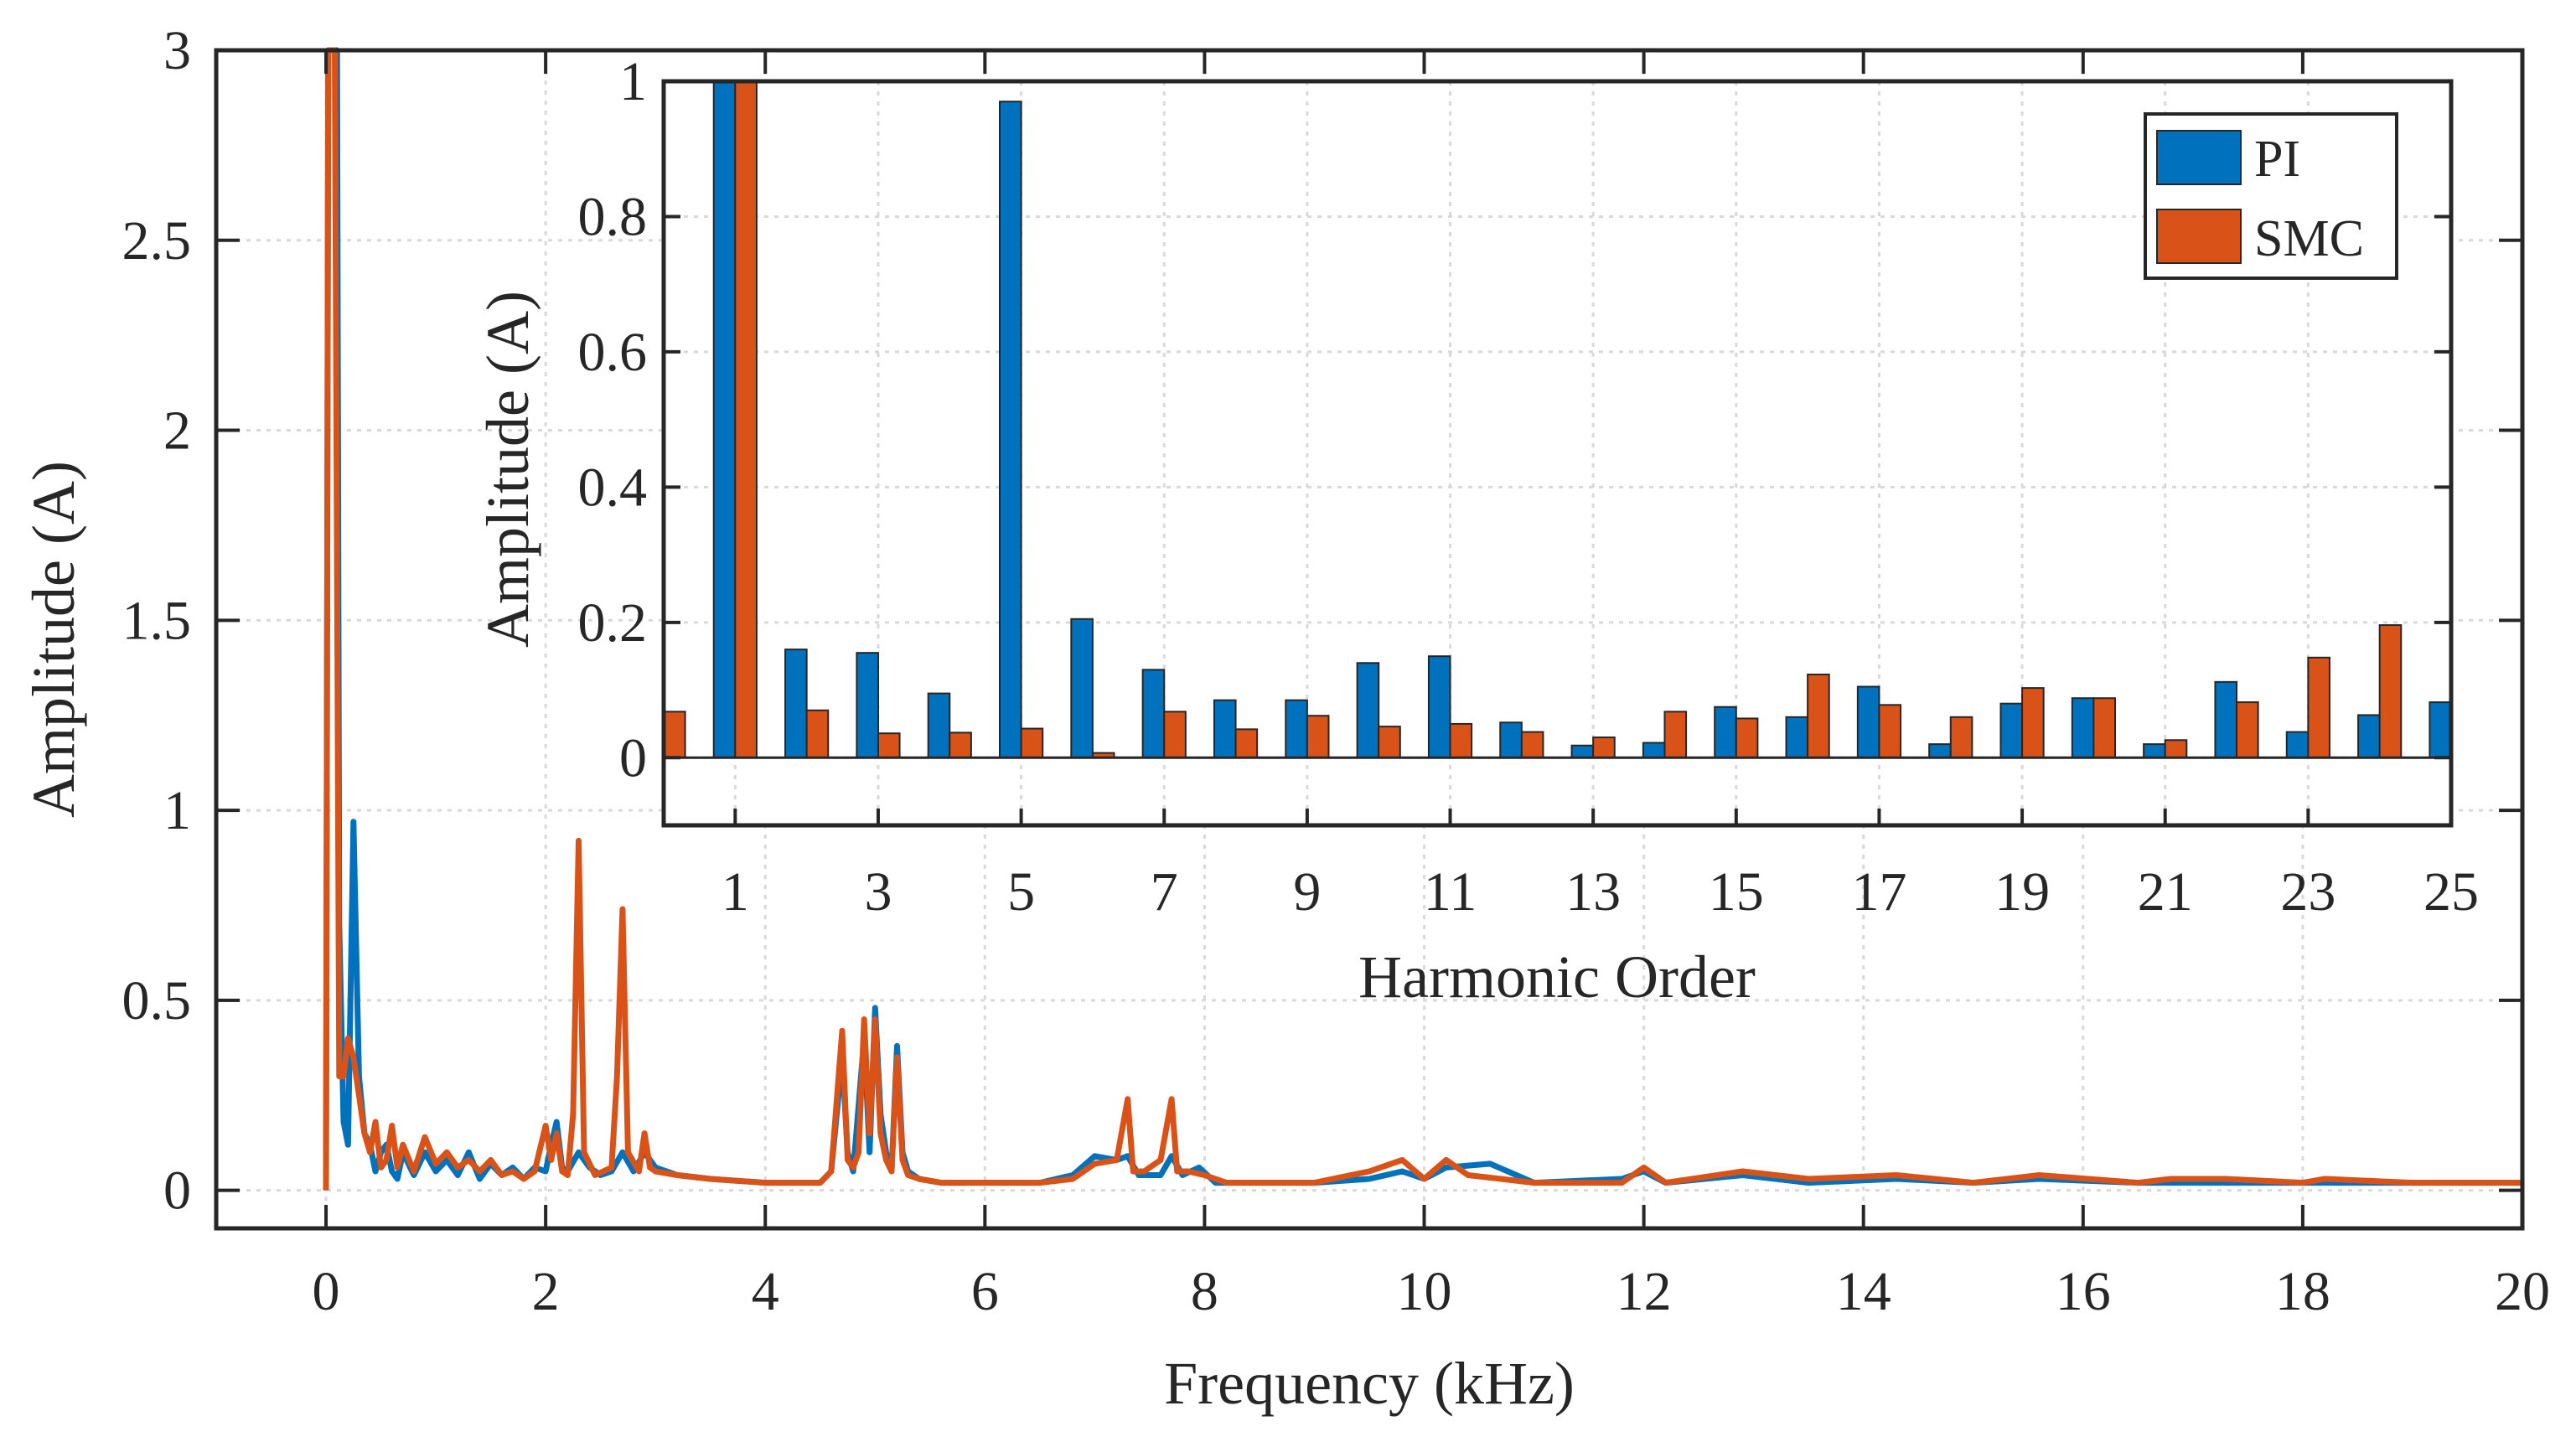  What do you see at coordinates (2522, 1291) in the screenshot?
I see `main-x-tick-label: 20` at bounding box center [2522, 1291].